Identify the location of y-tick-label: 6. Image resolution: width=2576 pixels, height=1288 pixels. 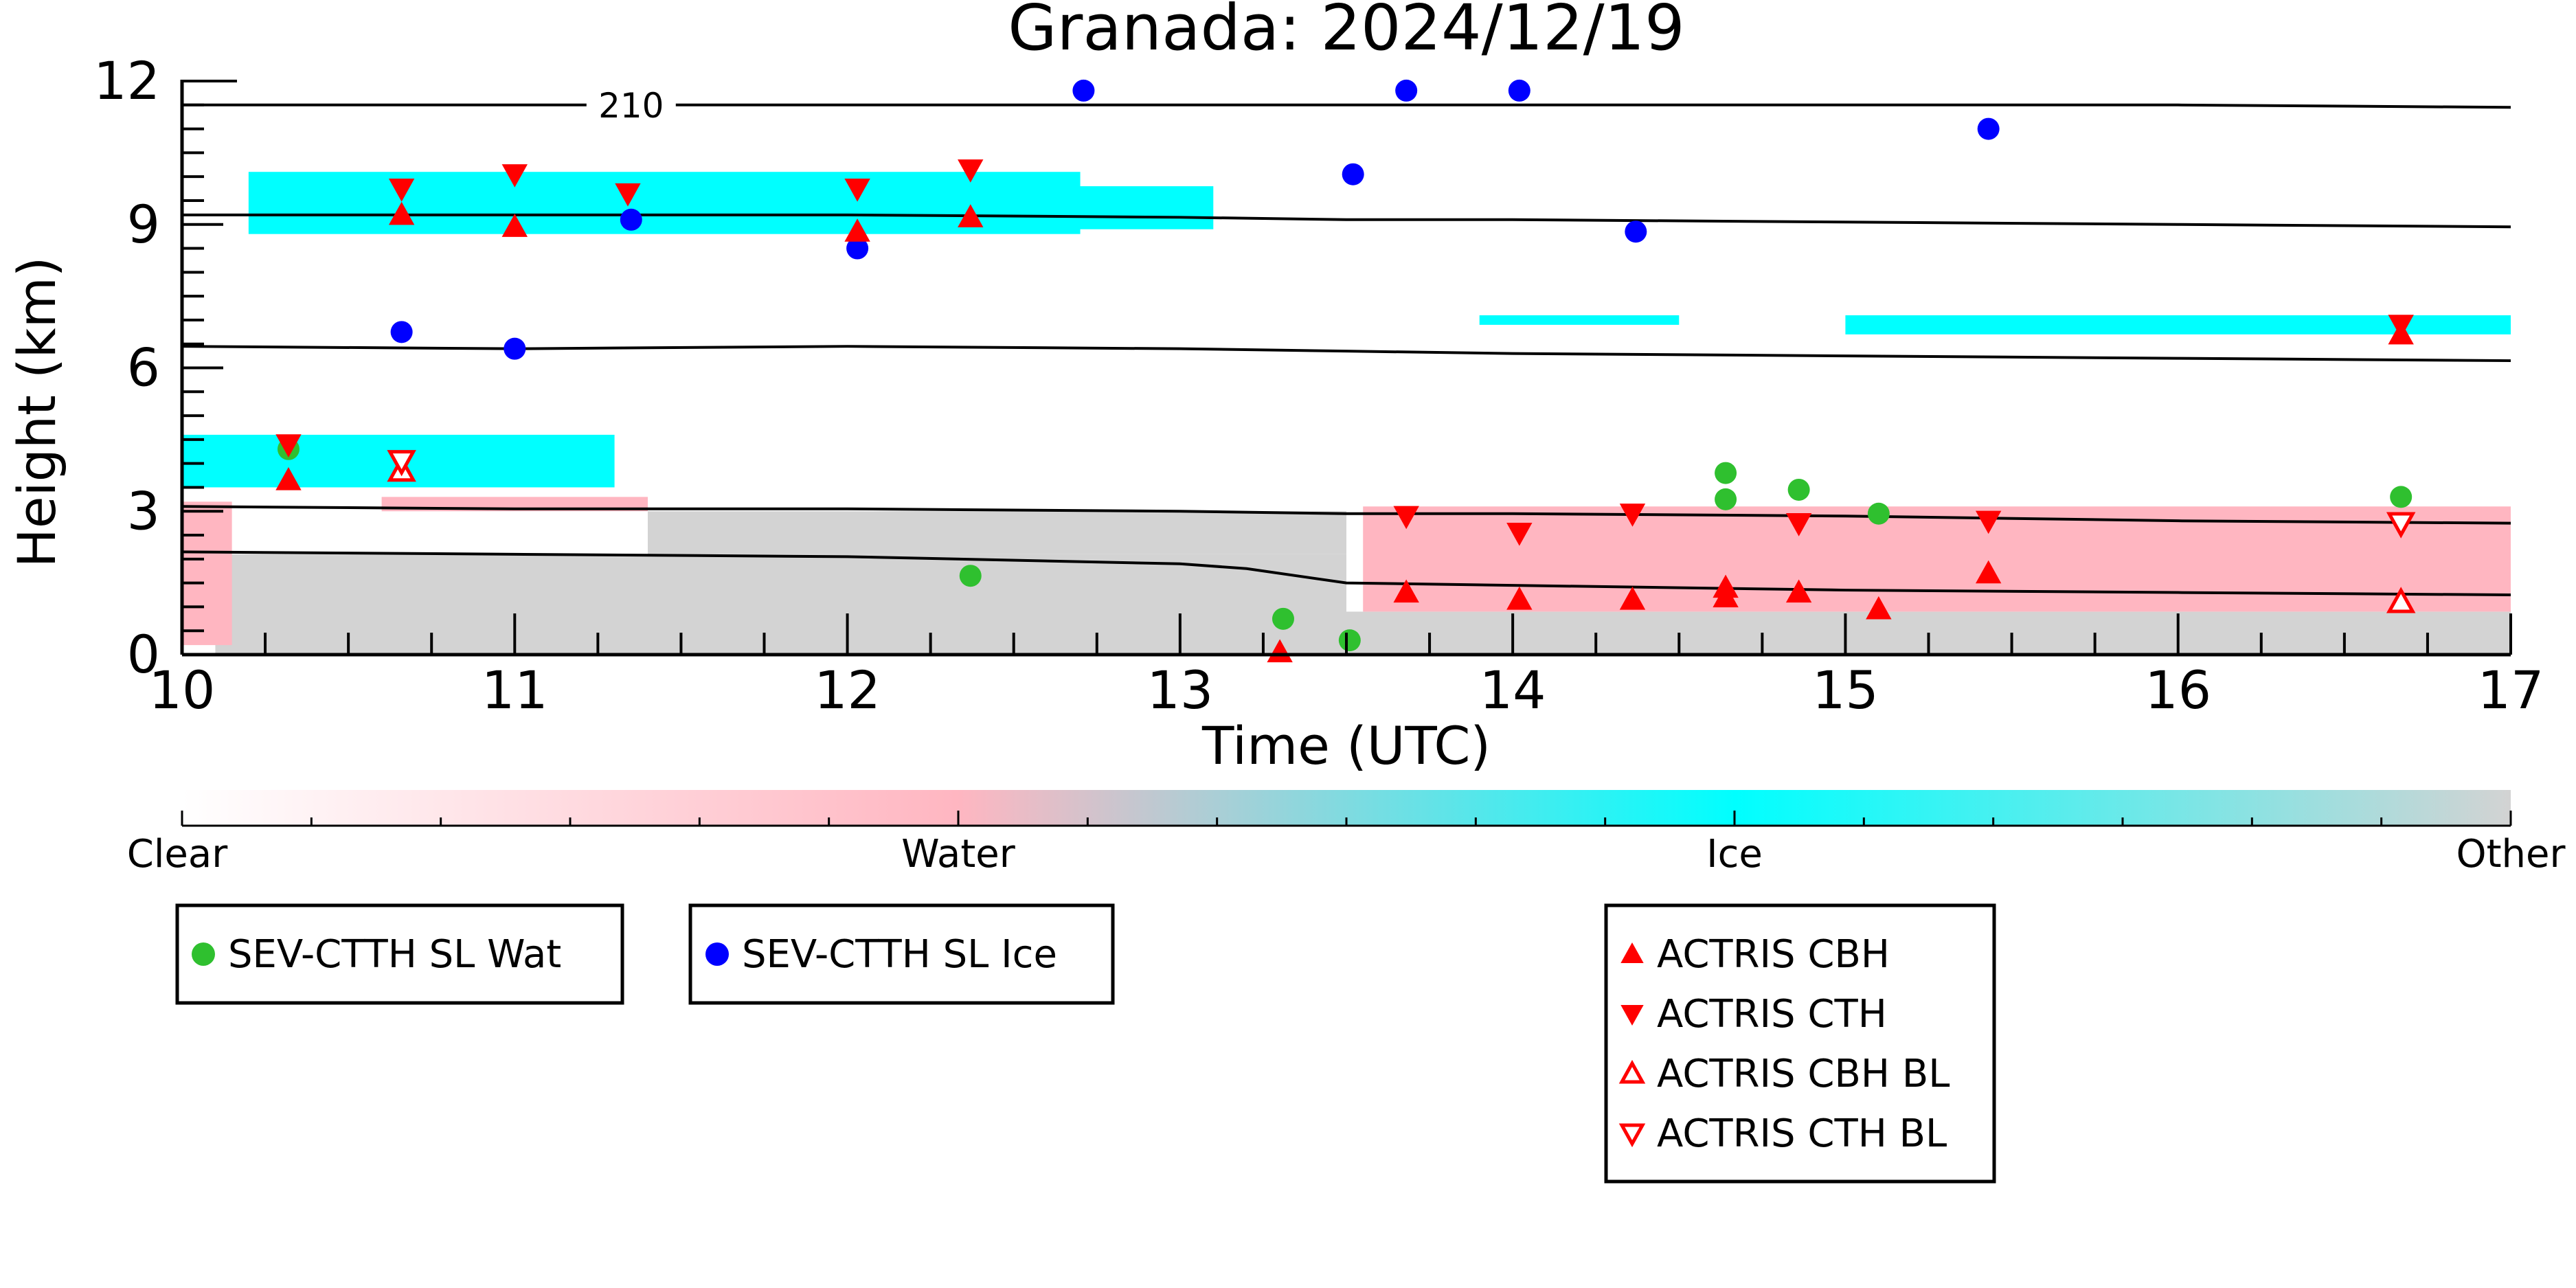
(143, 367).